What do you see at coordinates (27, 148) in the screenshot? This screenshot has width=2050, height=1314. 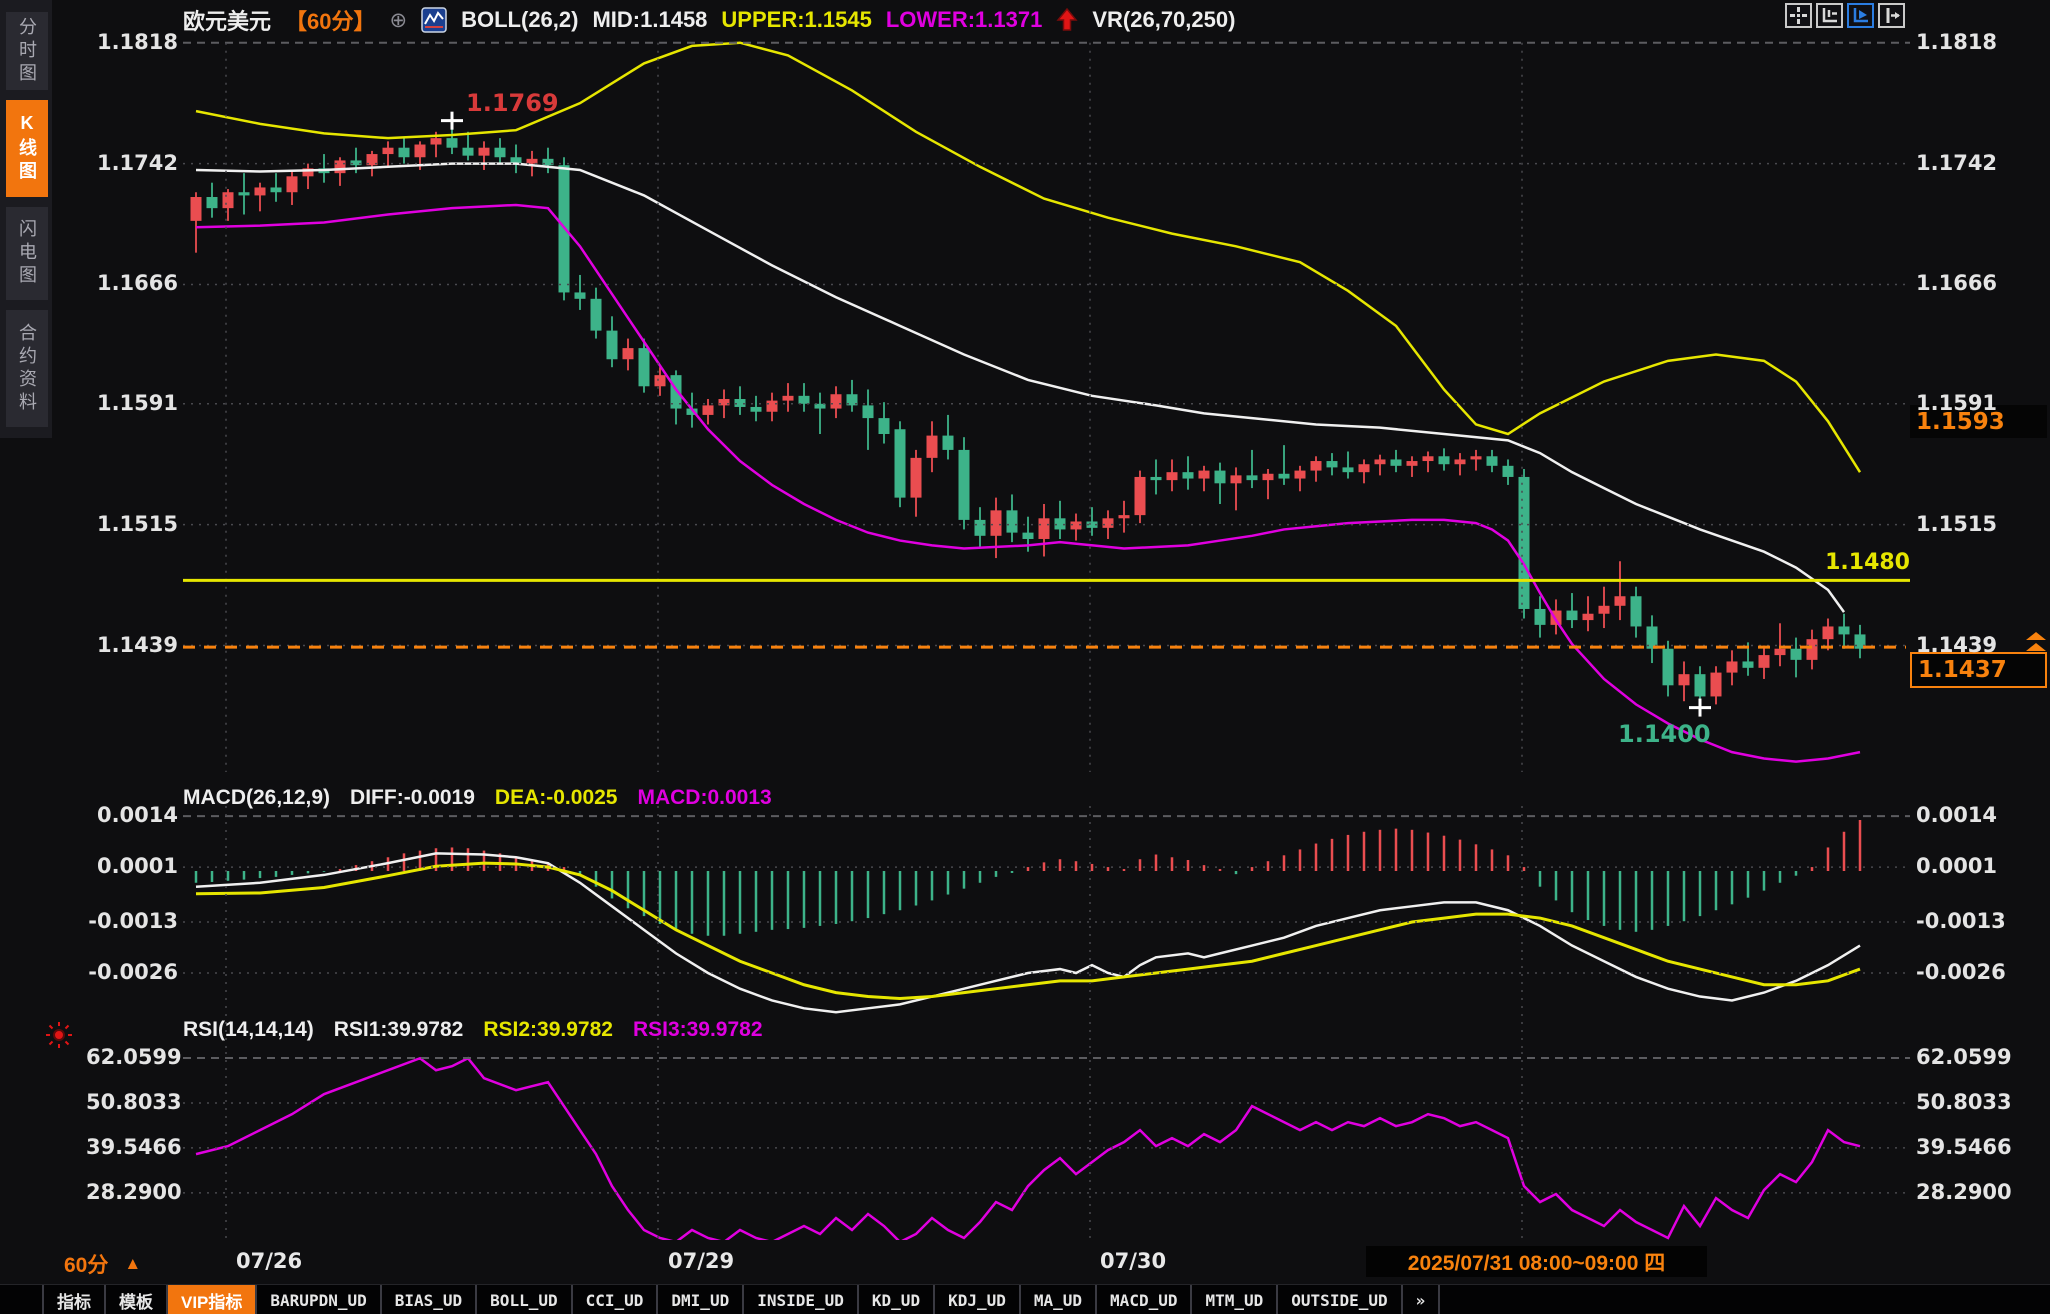 I see `sidebar-item-kline: K线图` at bounding box center [27, 148].